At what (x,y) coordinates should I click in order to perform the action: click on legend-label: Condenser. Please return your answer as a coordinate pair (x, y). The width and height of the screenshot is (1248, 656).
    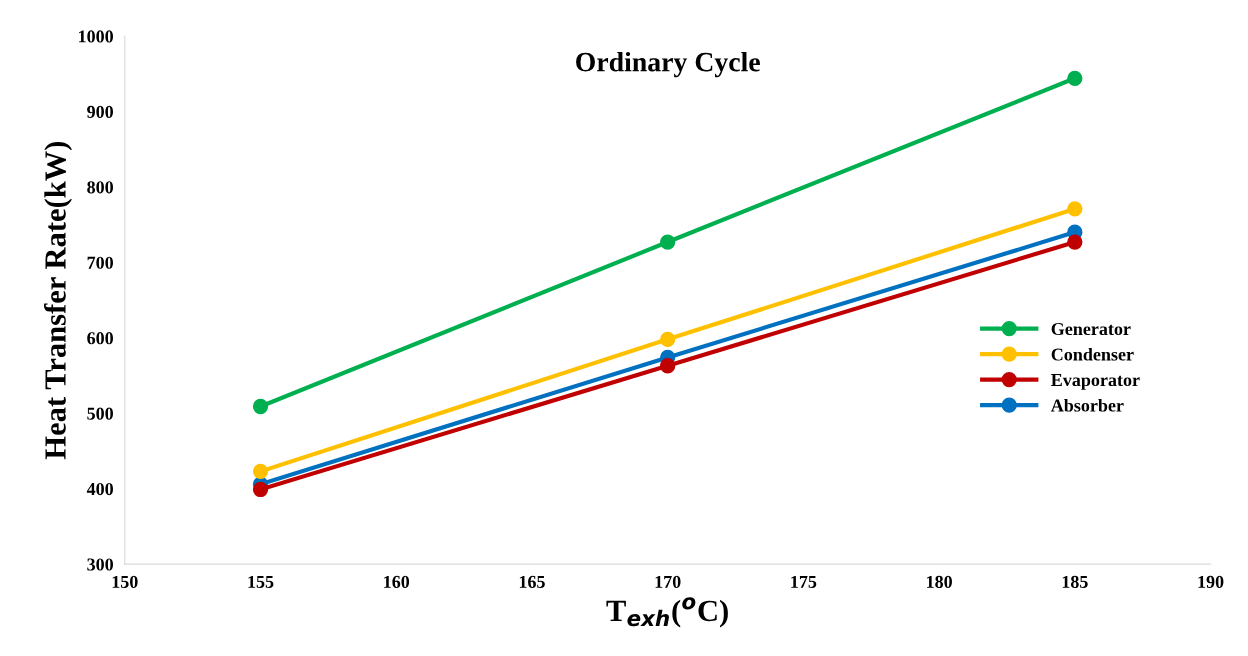
    Looking at the image, I should click on (1092, 354).